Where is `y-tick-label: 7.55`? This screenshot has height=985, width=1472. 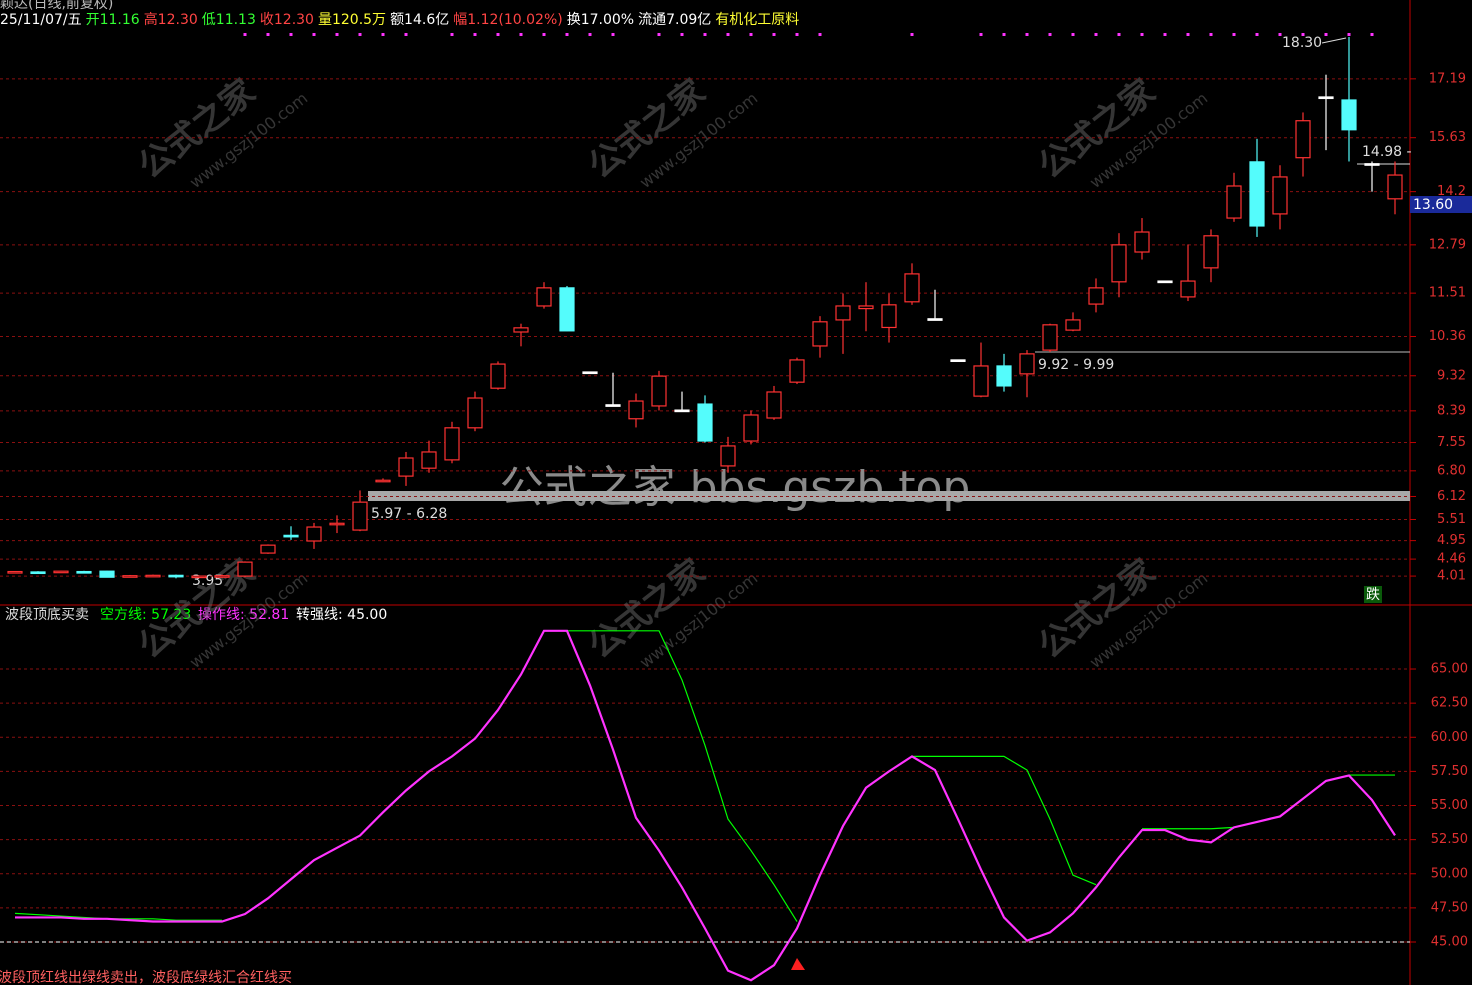
y-tick-label: 7.55 is located at coordinates (1451, 442).